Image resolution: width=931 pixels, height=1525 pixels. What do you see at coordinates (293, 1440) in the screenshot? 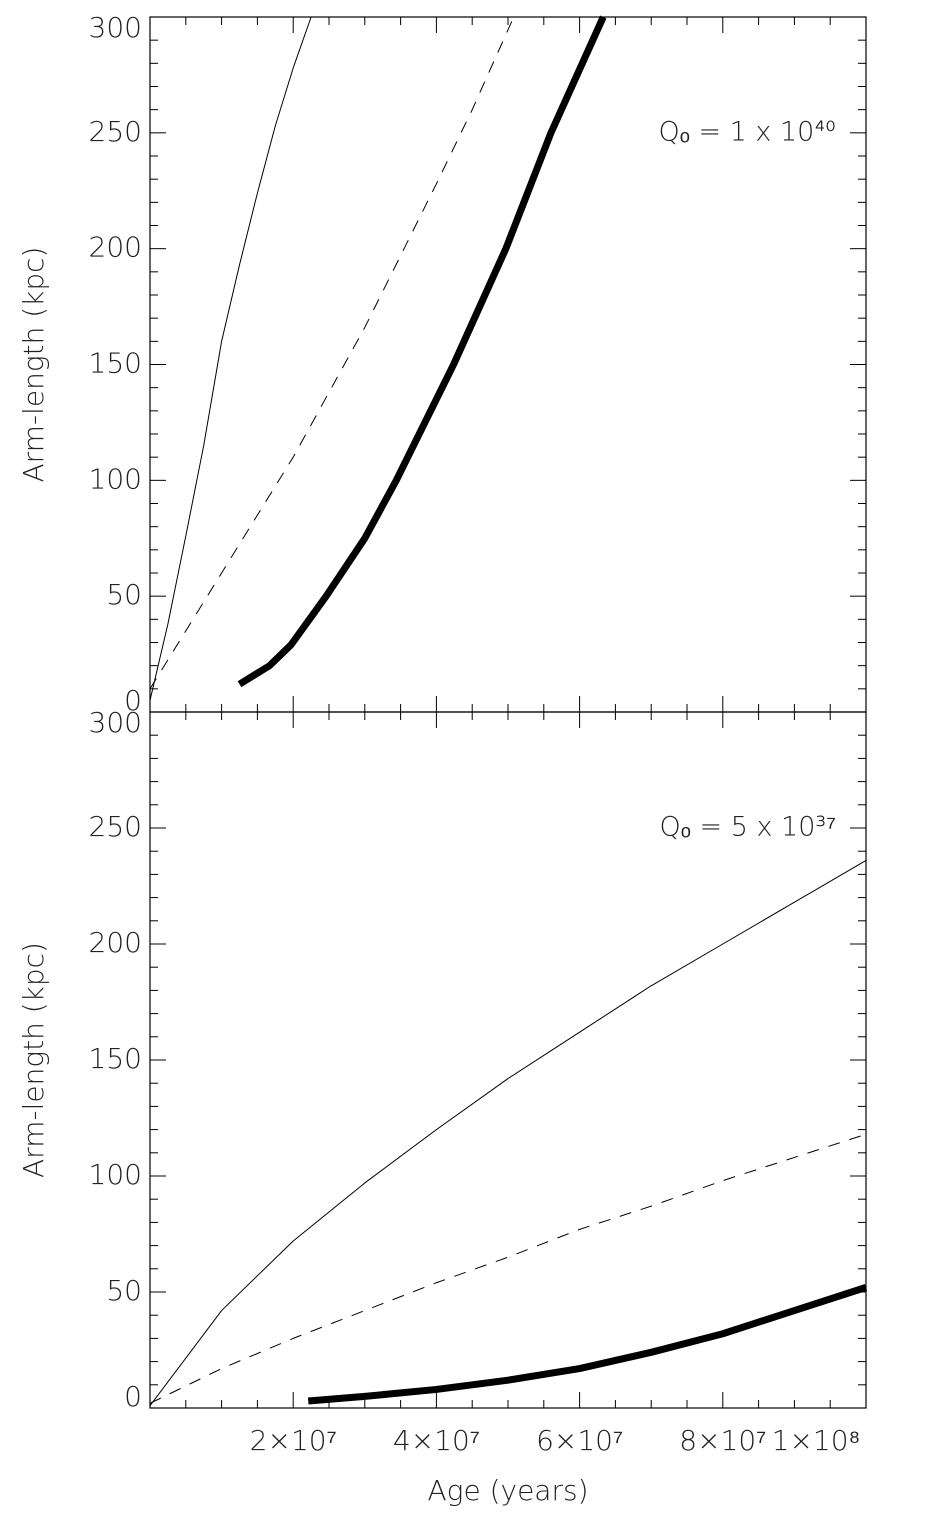
I see `x-tick-label: 2×10⁷` at bounding box center [293, 1440].